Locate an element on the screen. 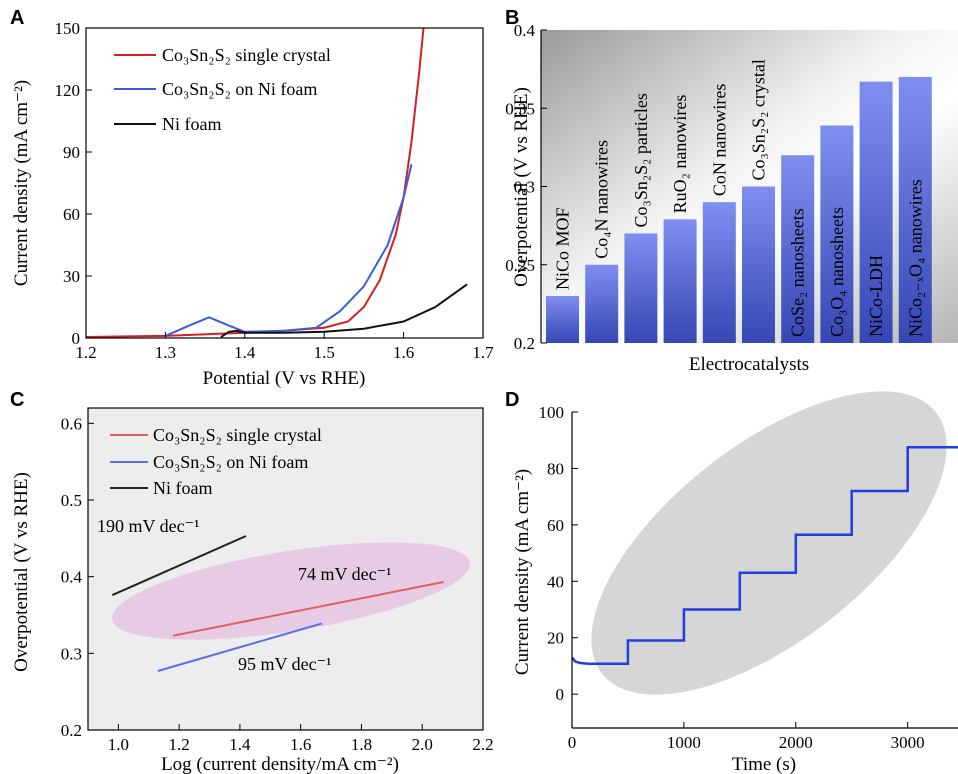 Image resolution: width=958 pixels, height=774 pixels. panel-c-xtick-label-3: 1.6 is located at coordinates (300, 744).